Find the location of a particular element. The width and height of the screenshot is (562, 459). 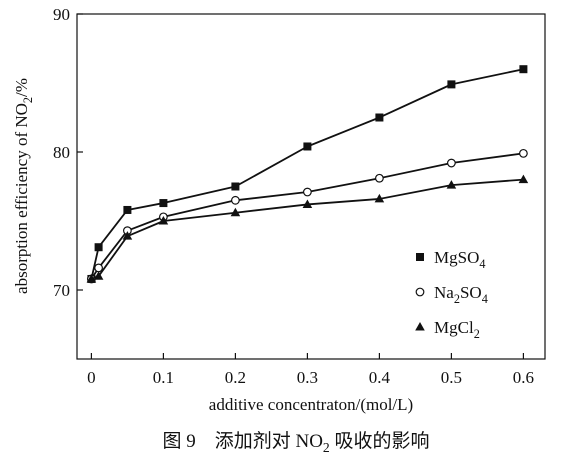

y-tick-label: 90 is located at coordinates (61, 14).